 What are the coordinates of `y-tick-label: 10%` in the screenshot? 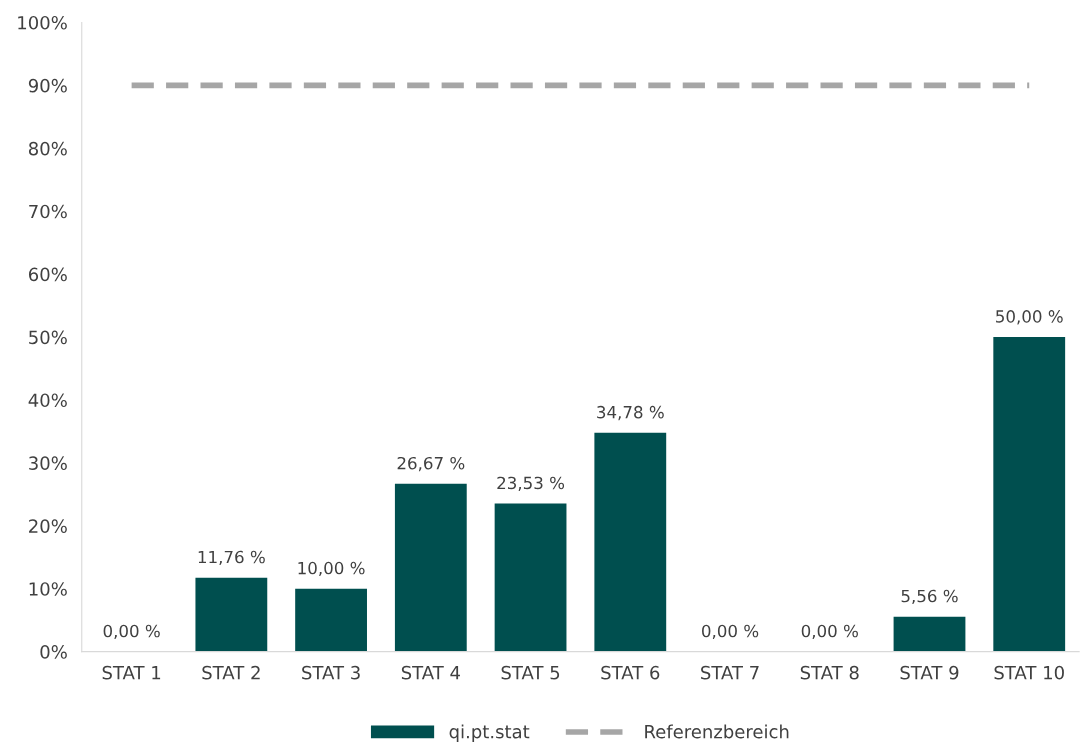 It's located at (48, 589).